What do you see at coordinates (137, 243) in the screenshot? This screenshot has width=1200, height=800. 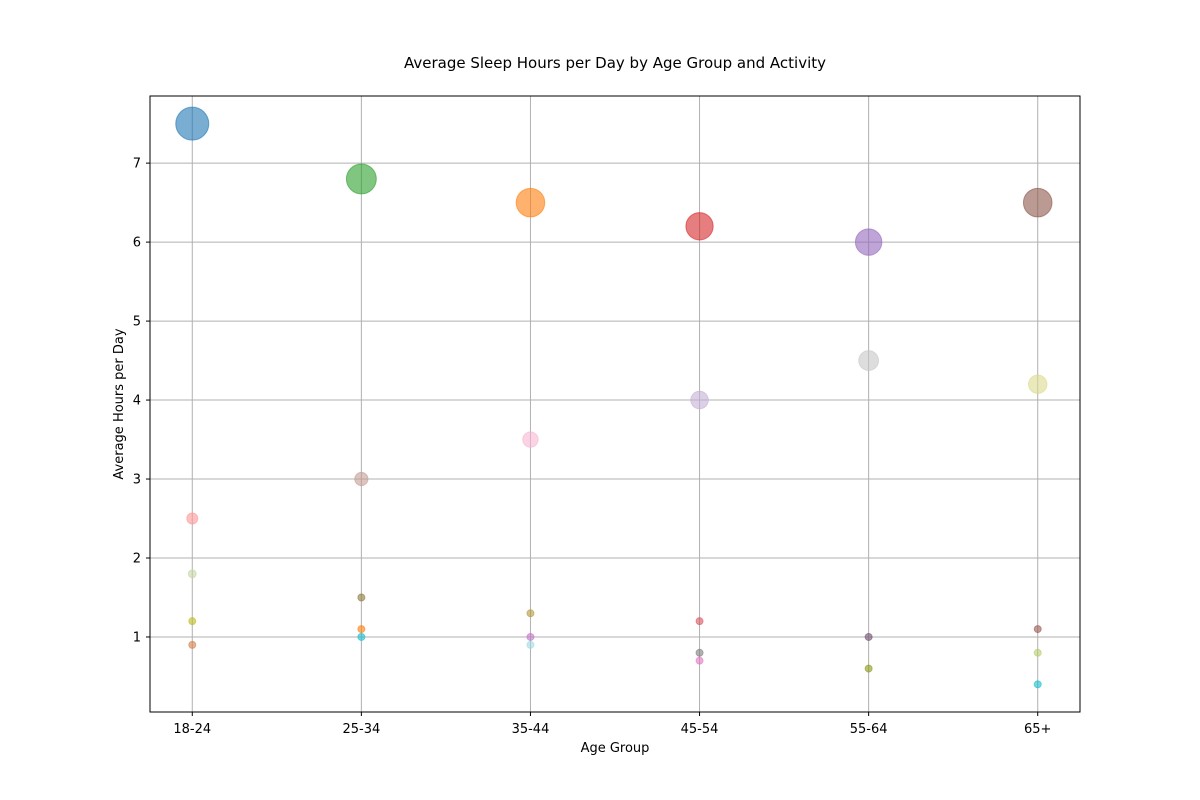 I see `y-tick-label: 6` at bounding box center [137, 243].